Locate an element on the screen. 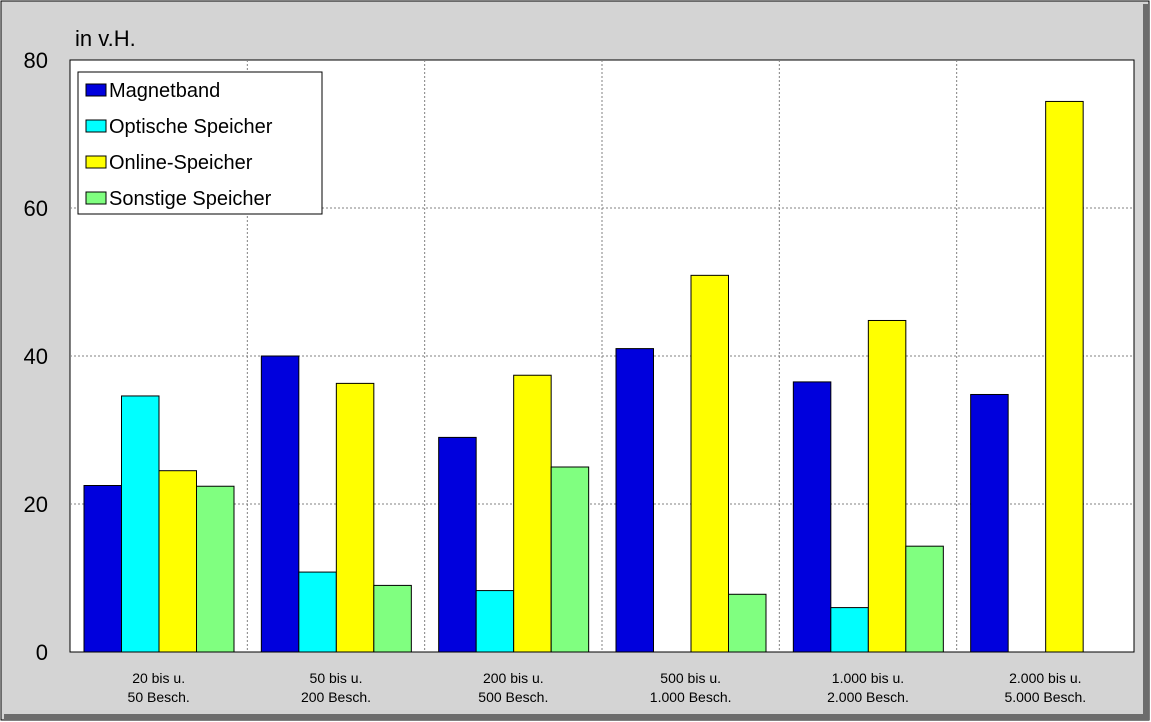 The height and width of the screenshot is (722, 1151). x-tick-label: 500 Besch. is located at coordinates (513, 697).